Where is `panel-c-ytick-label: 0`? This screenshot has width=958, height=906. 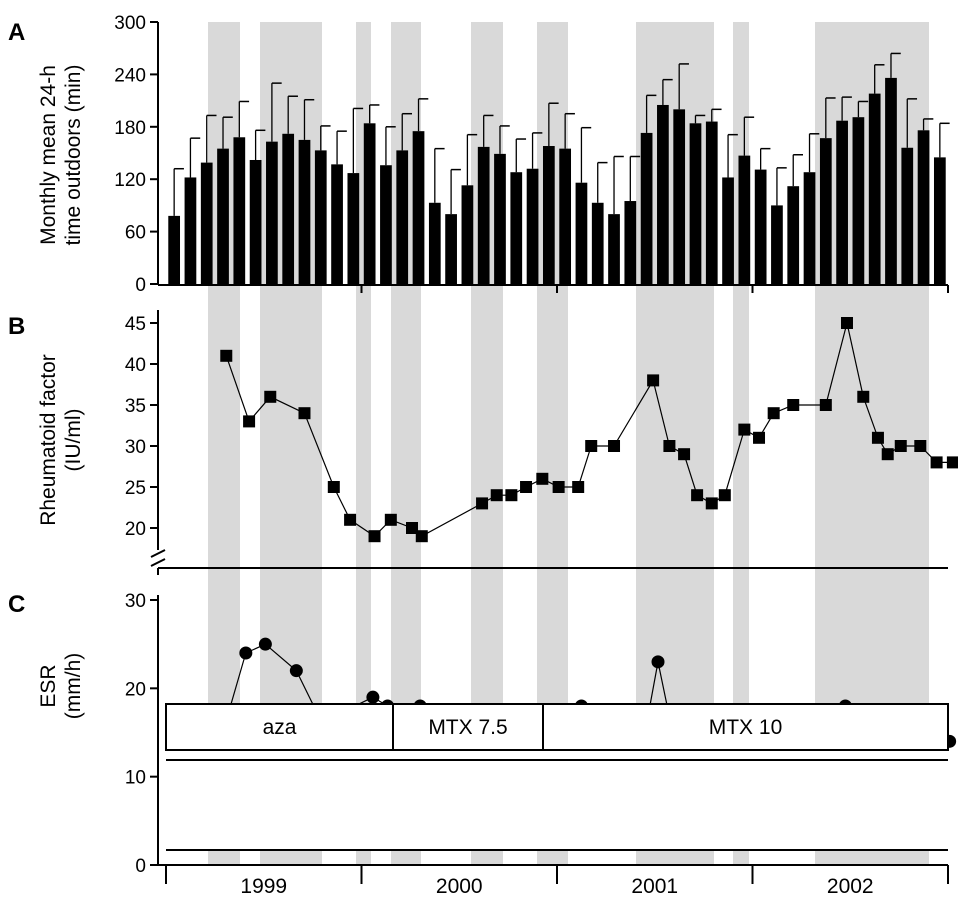
panel-c-ytick-label: 0 is located at coordinates (140, 866).